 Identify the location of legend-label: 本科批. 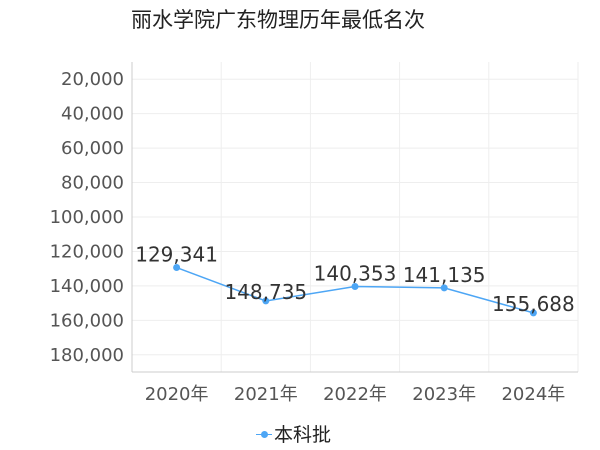
(303, 435).